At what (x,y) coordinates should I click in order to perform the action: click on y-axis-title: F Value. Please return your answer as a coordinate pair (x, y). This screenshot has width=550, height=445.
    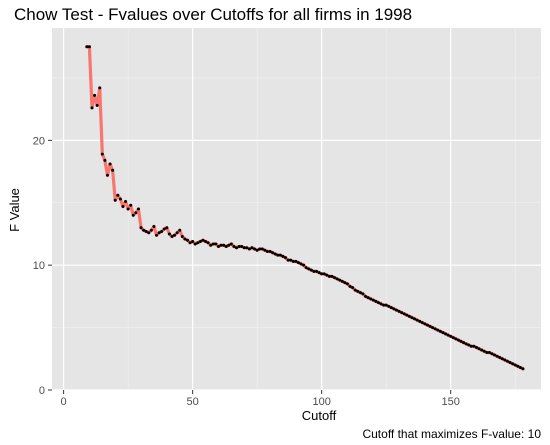
    Looking at the image, I should click on (14, 210).